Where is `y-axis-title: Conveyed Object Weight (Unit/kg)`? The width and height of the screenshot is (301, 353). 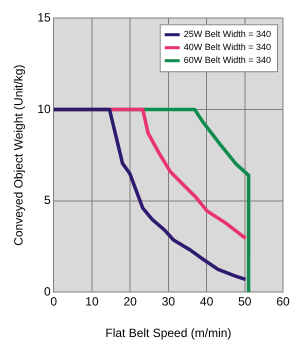 y-axis-title: Conveyed Object Weight (Unit/kg) is located at coordinates (19, 155).